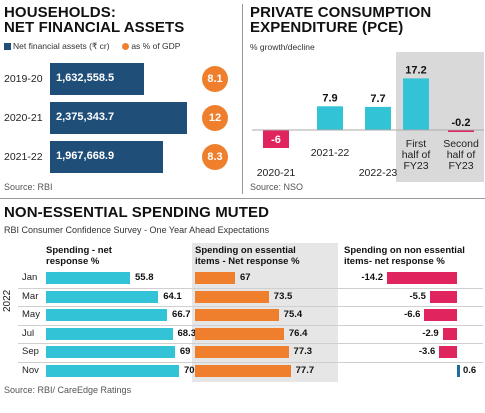 Image resolution: width=485 pixels, height=413 pixels. I want to click on households-title-line1: HOUSEHOLDS:, so click(60, 12).